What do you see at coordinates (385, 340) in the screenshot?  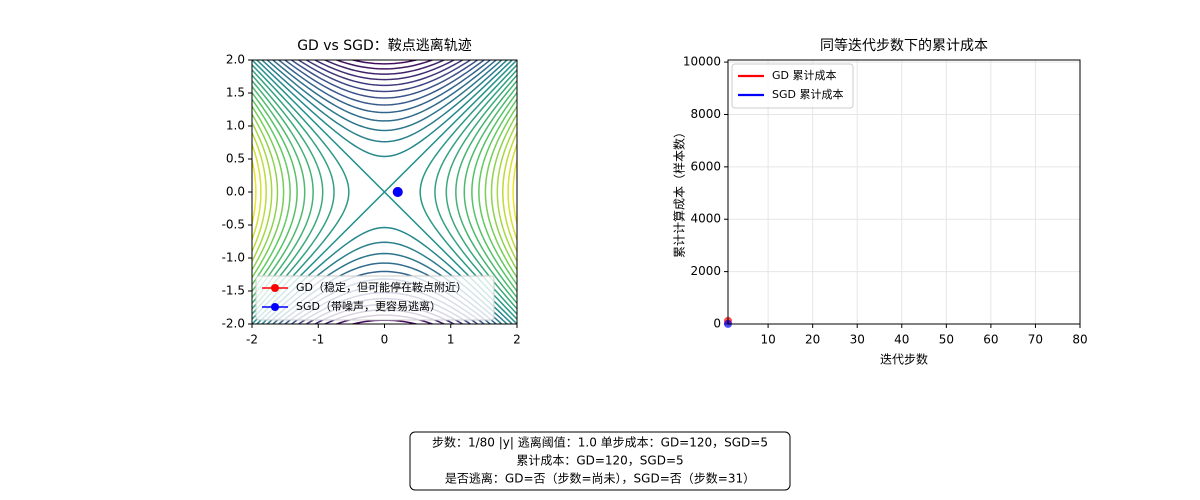 I see `x-tick-label: 0` at bounding box center [385, 340].